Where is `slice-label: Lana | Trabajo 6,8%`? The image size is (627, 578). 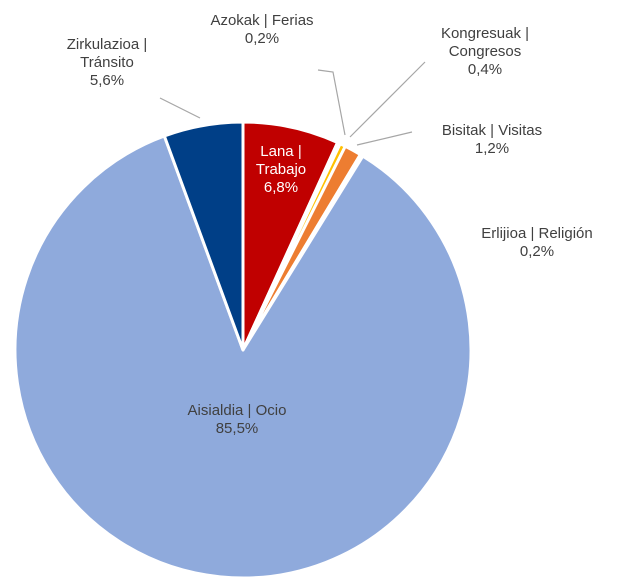
slice-label: Lana | Trabajo 6,8% is located at coordinates (281, 170).